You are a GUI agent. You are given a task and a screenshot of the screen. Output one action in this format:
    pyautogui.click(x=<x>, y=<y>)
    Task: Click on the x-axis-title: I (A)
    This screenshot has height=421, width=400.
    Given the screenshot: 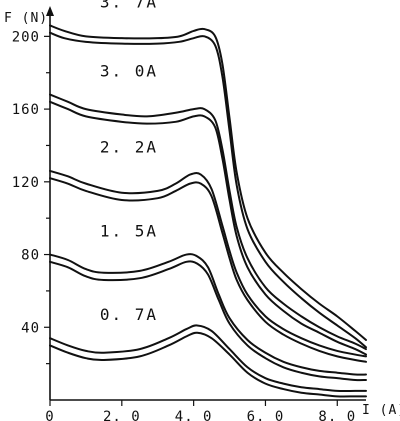 What is the action you would take?
    pyautogui.click(x=381, y=410)
    